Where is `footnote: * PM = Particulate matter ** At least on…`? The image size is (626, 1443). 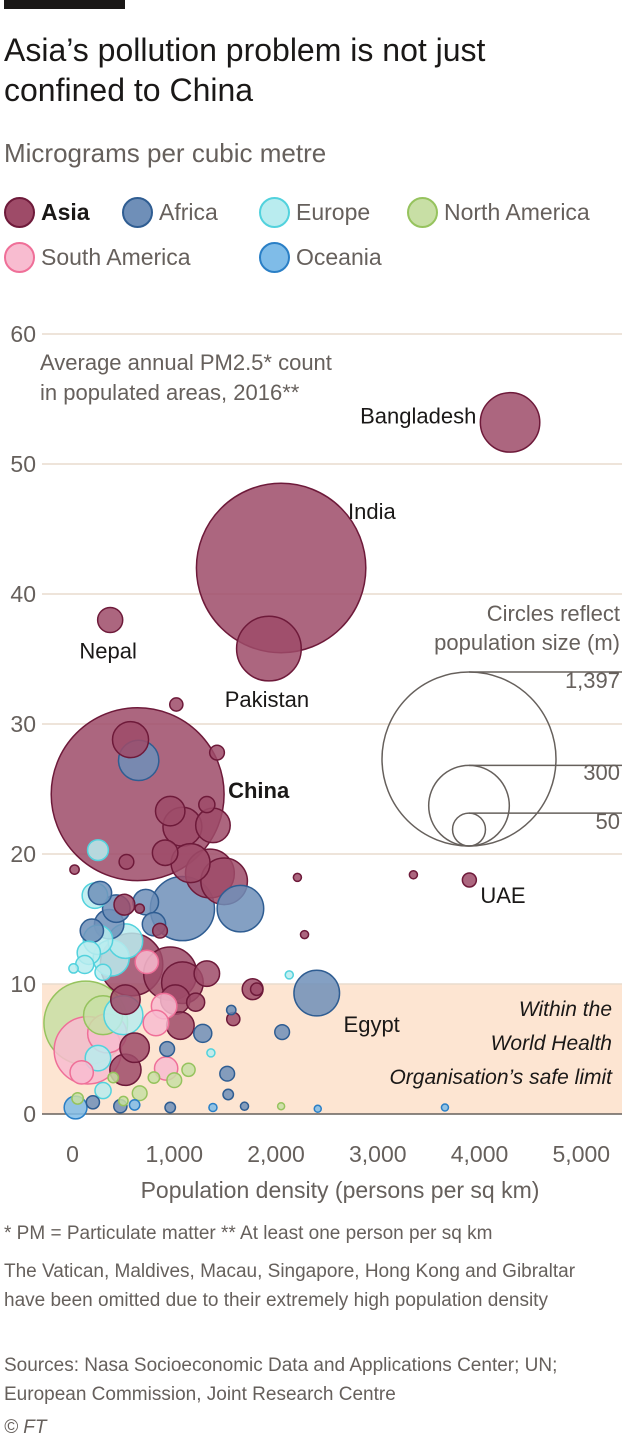 footnote: * PM = Particulate matter ** At least on… is located at coordinates (248, 1233).